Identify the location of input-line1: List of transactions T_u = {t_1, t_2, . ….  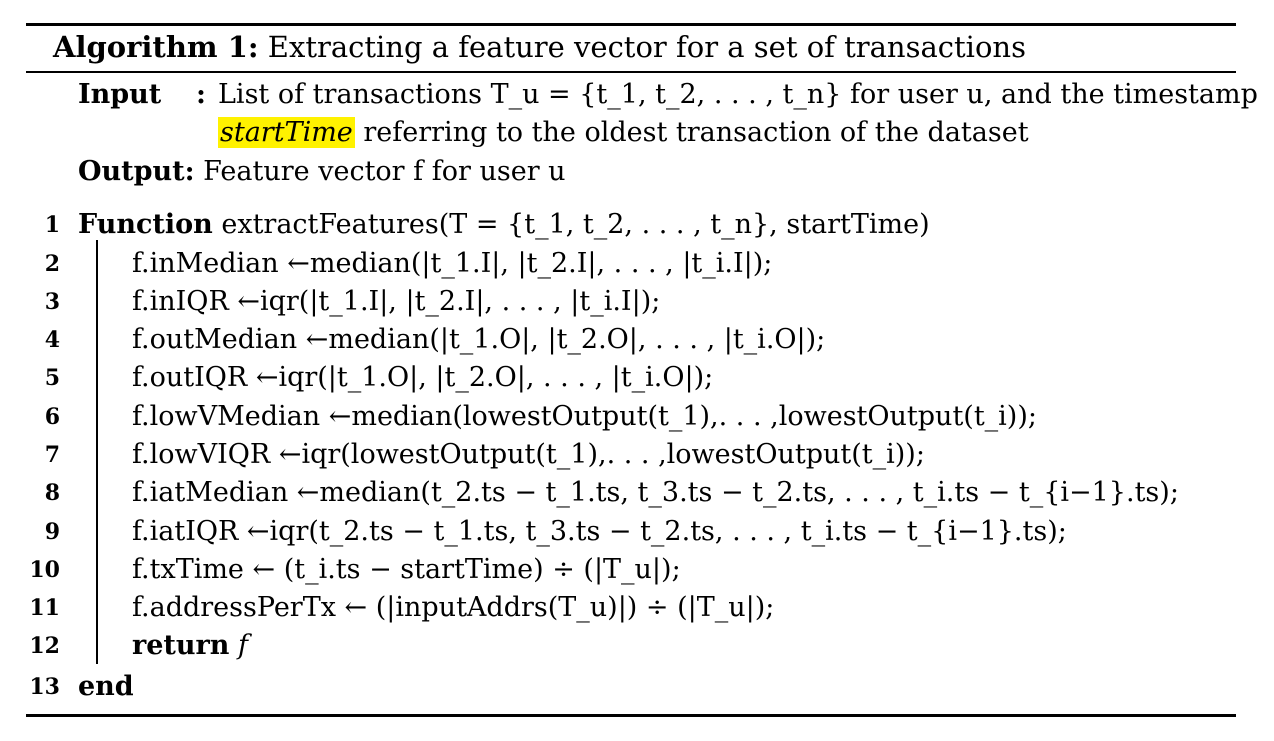
(738, 94).